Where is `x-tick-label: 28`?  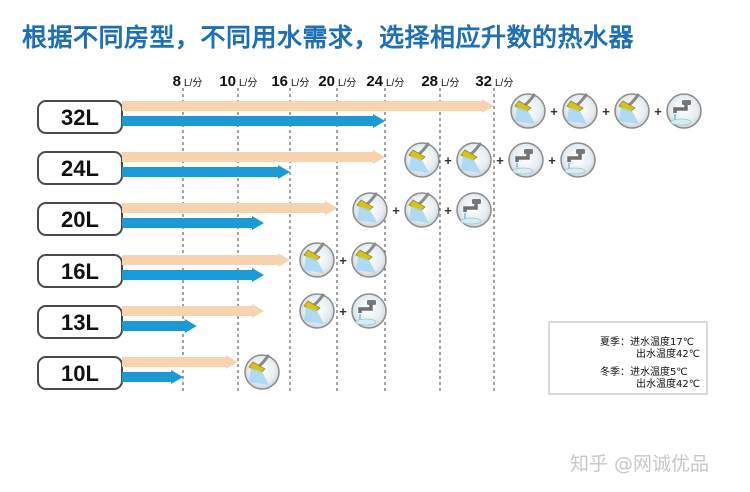
x-tick-label: 28 is located at coordinates (429, 81).